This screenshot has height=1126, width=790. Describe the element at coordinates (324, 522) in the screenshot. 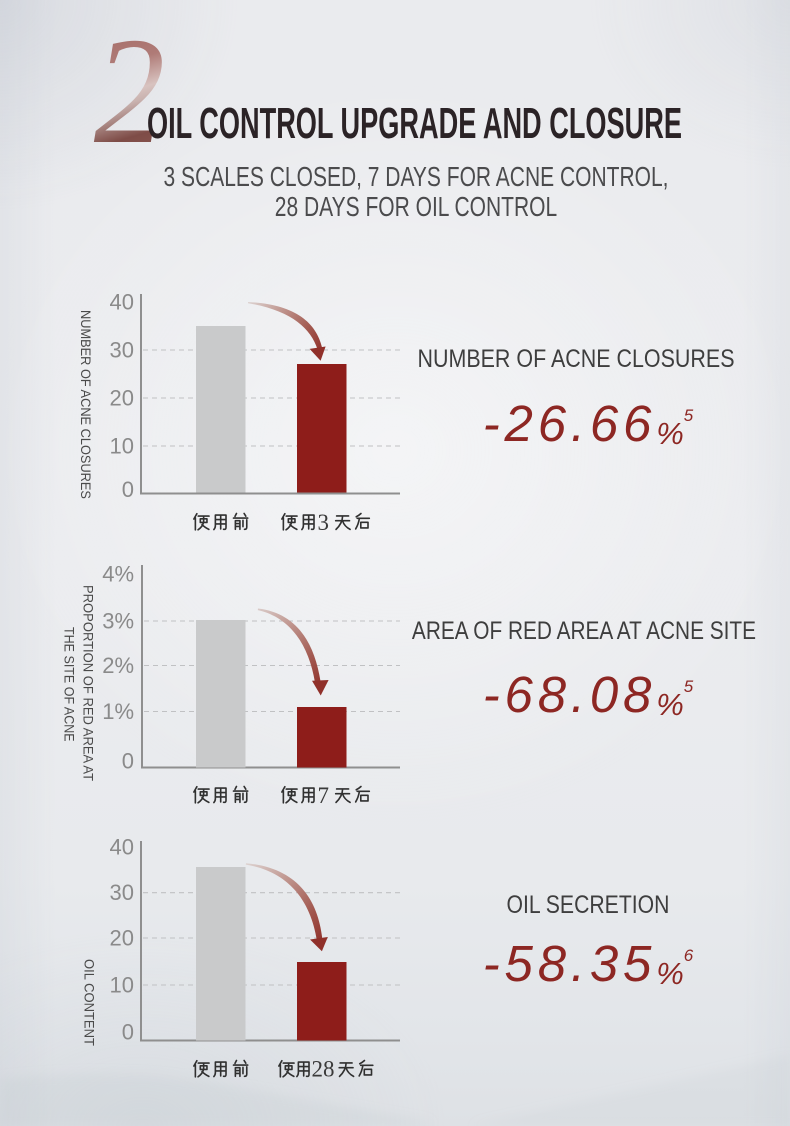

I see `svg-text: 3` at that location.